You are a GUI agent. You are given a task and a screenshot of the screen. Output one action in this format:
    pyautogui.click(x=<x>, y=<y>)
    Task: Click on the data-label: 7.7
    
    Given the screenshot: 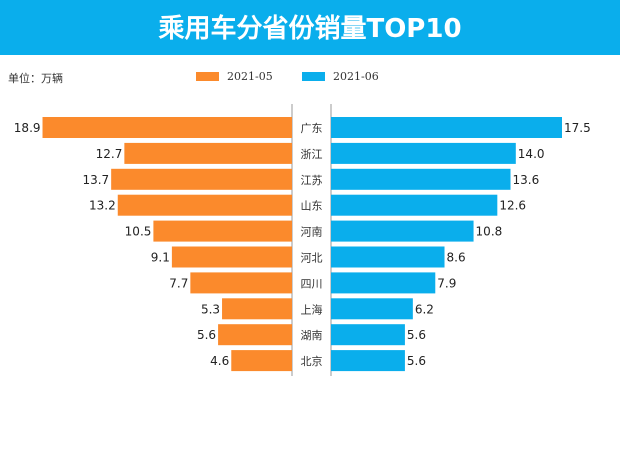 What is the action you would take?
    pyautogui.click(x=178, y=283)
    